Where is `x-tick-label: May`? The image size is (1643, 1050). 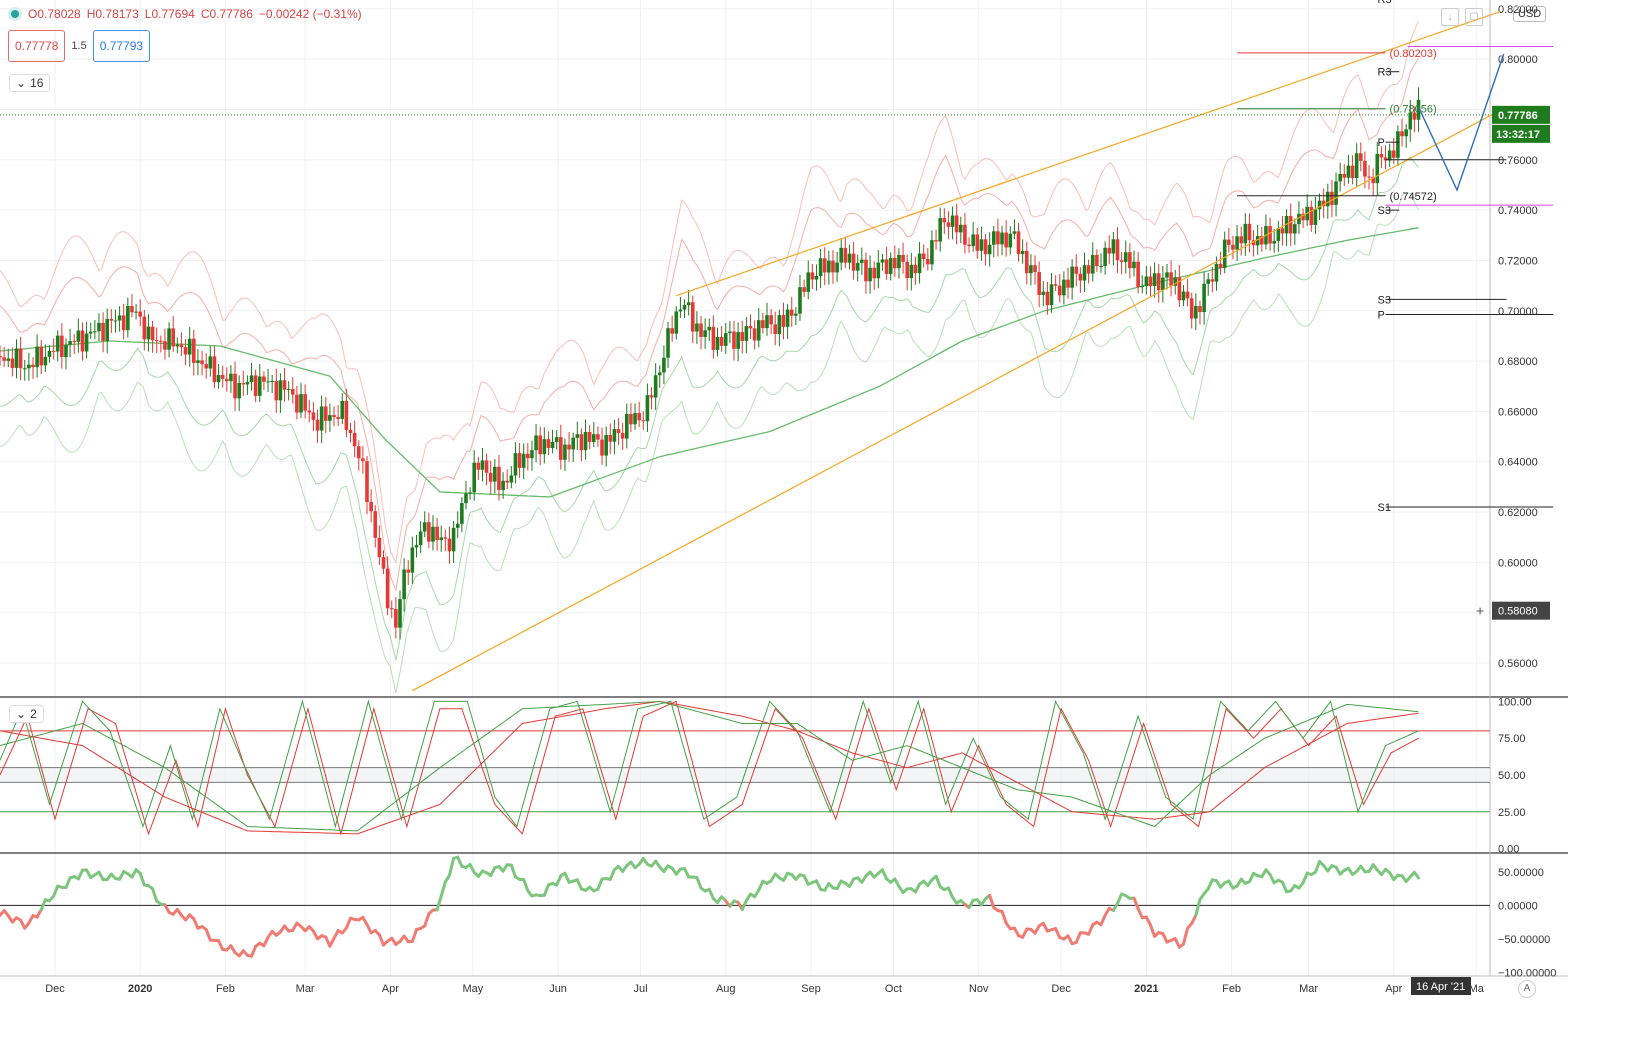 x-tick-label: May is located at coordinates (472, 989).